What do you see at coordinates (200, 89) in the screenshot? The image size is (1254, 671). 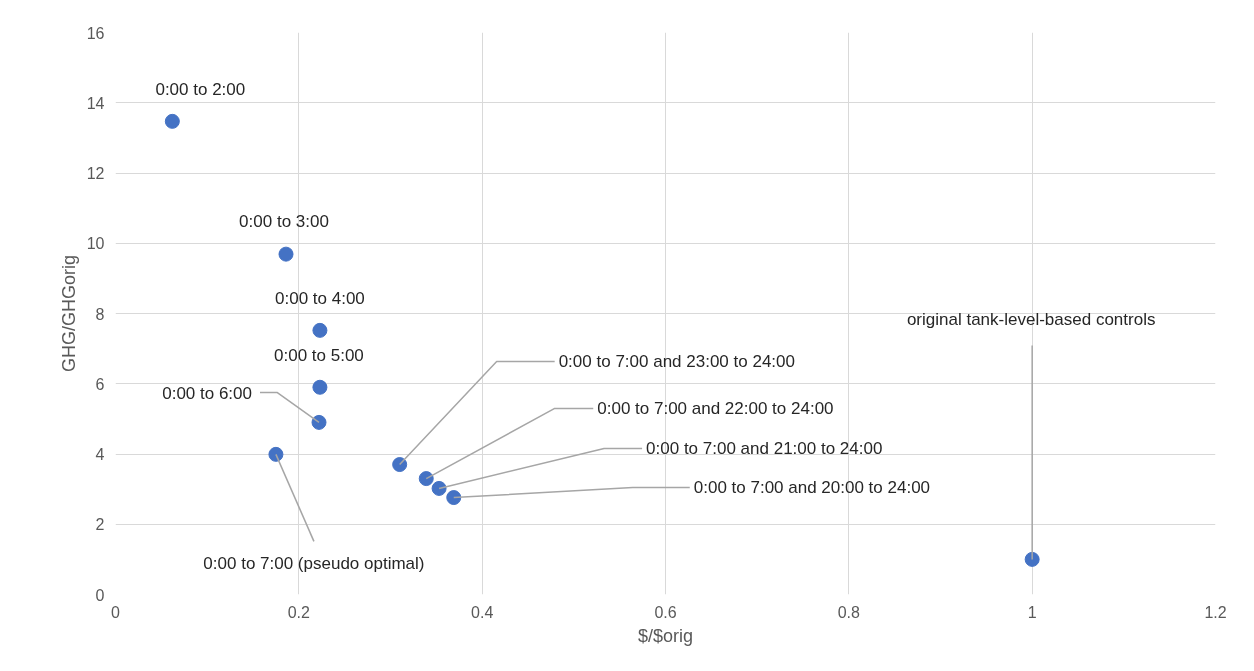 I see `annotation: 0:00 to 2:00` at bounding box center [200, 89].